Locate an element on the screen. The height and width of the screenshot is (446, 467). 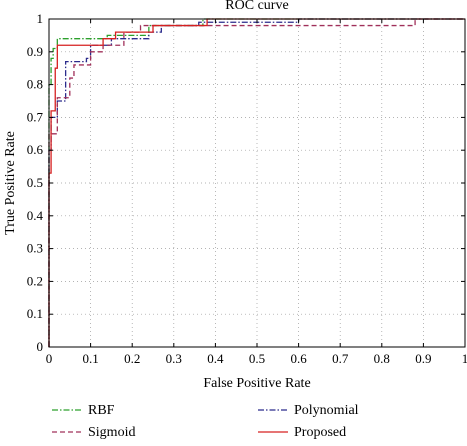
y-tick-label: 0.6 is located at coordinates (35, 149).